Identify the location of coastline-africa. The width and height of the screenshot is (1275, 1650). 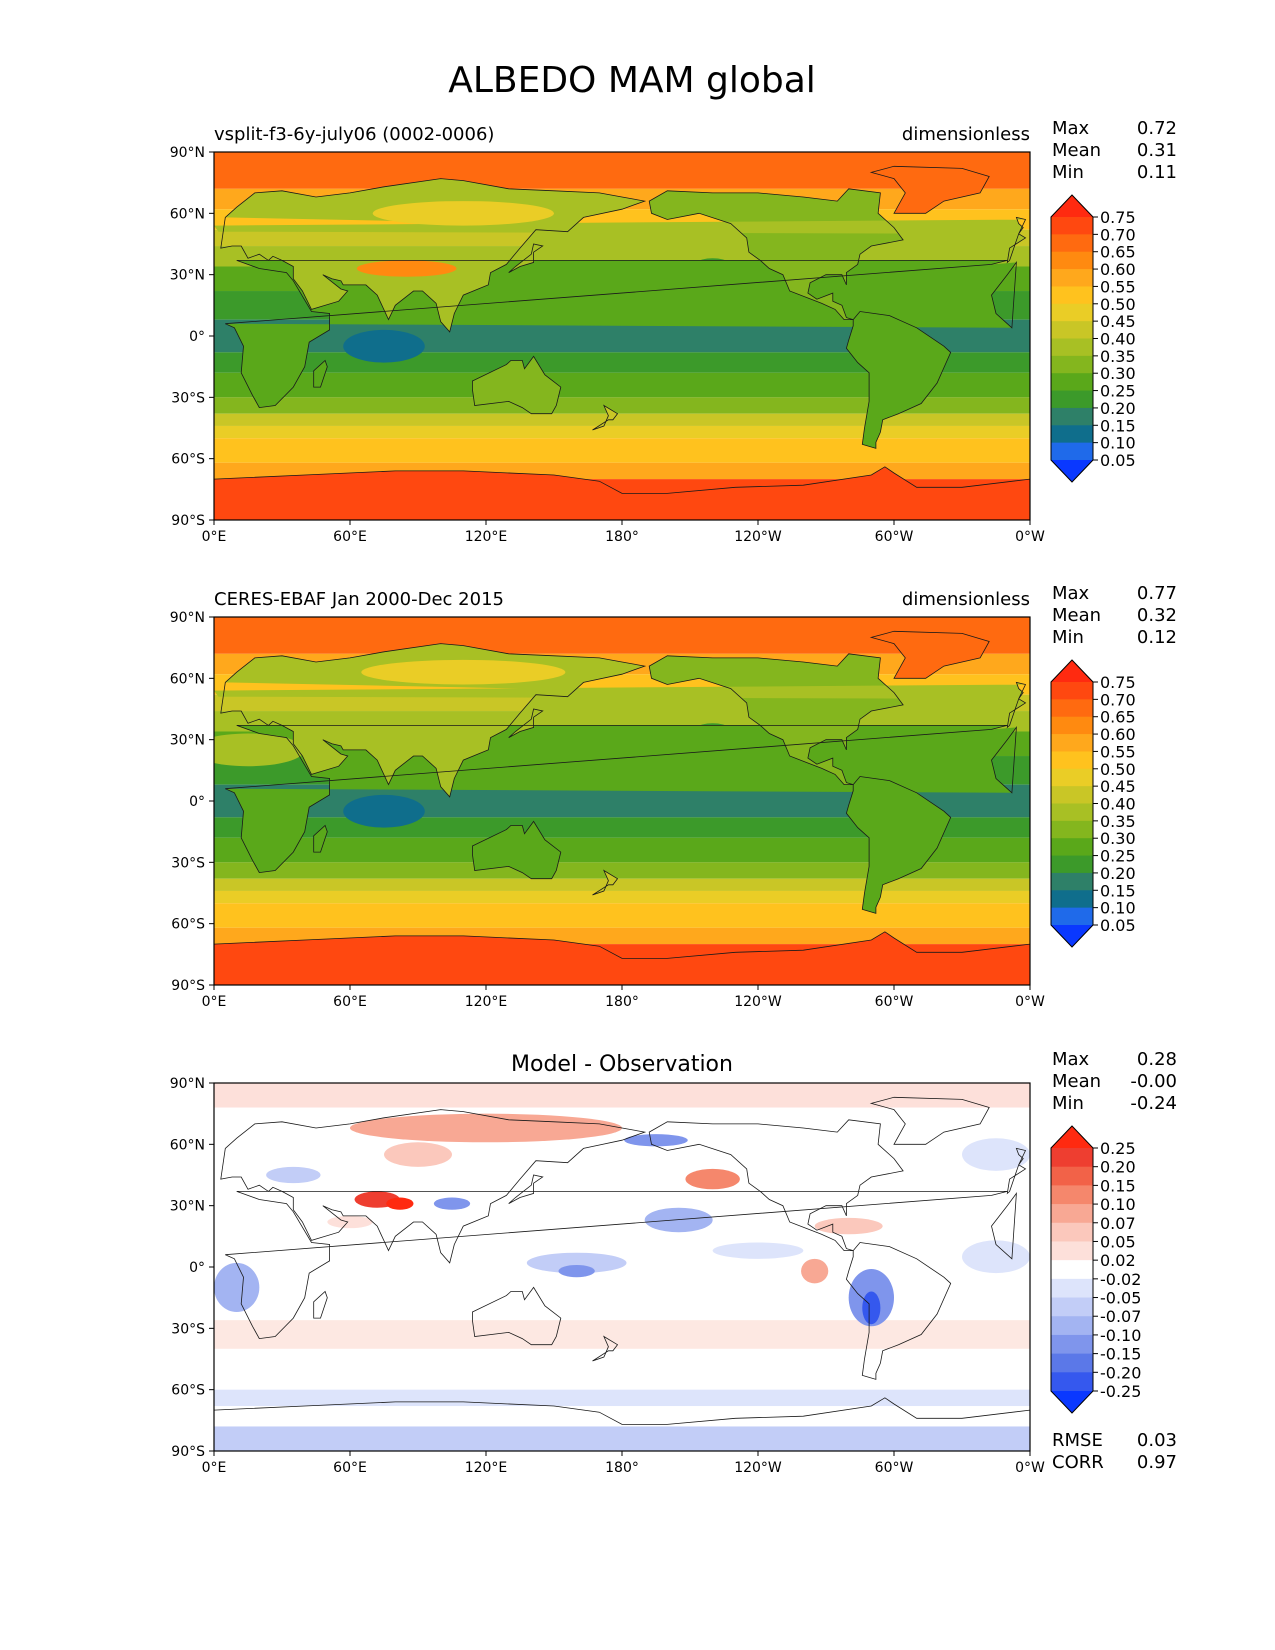
(616, 799).